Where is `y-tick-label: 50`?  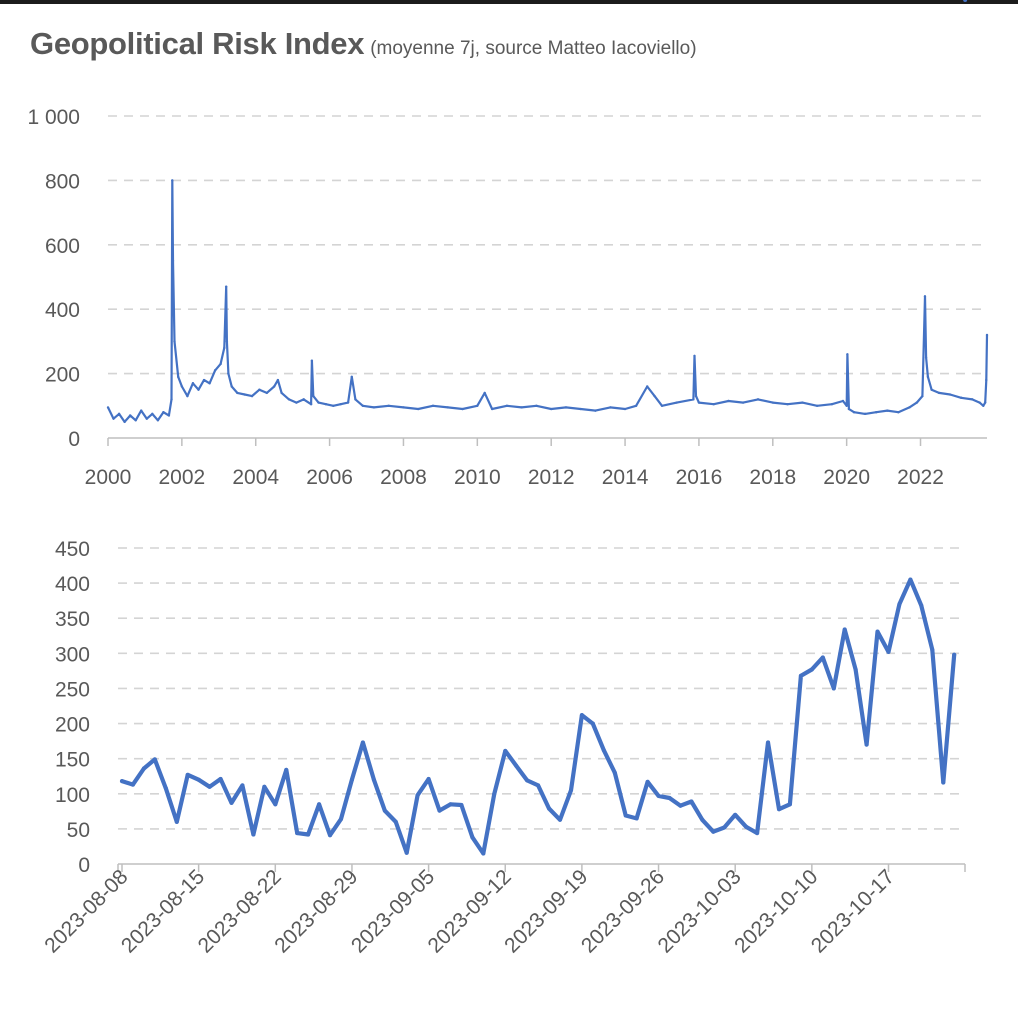
y-tick-label: 50 is located at coordinates (78, 830).